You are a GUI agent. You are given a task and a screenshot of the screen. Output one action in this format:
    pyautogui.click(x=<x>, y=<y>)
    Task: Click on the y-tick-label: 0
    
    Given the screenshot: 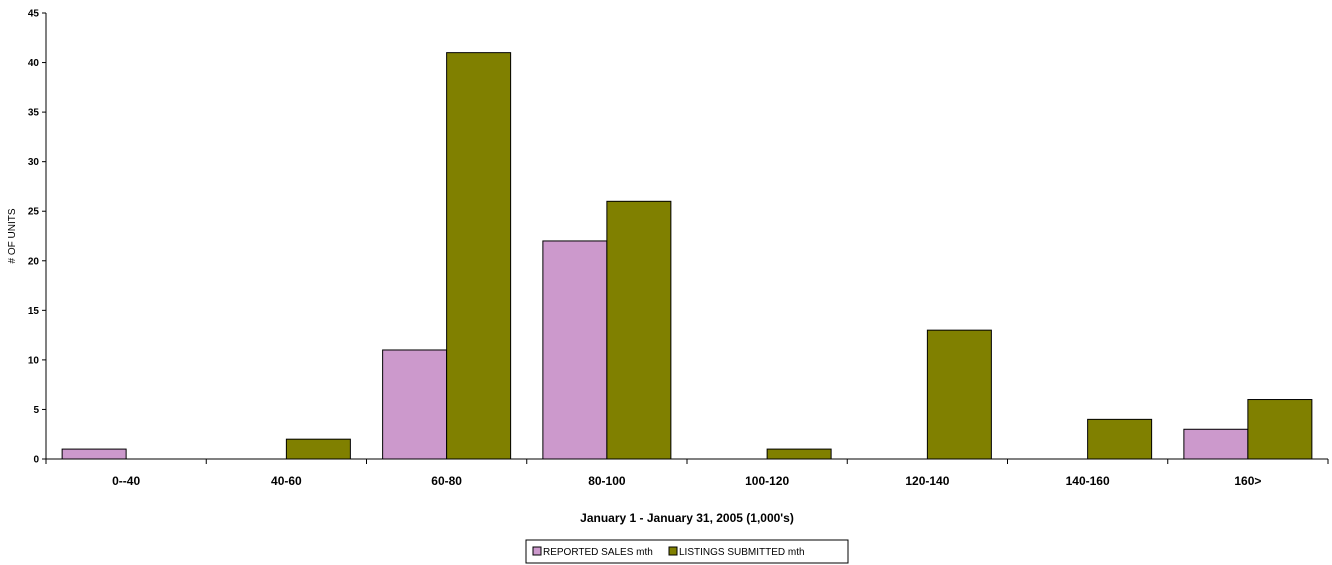 What is the action you would take?
    pyautogui.click(x=36, y=460)
    